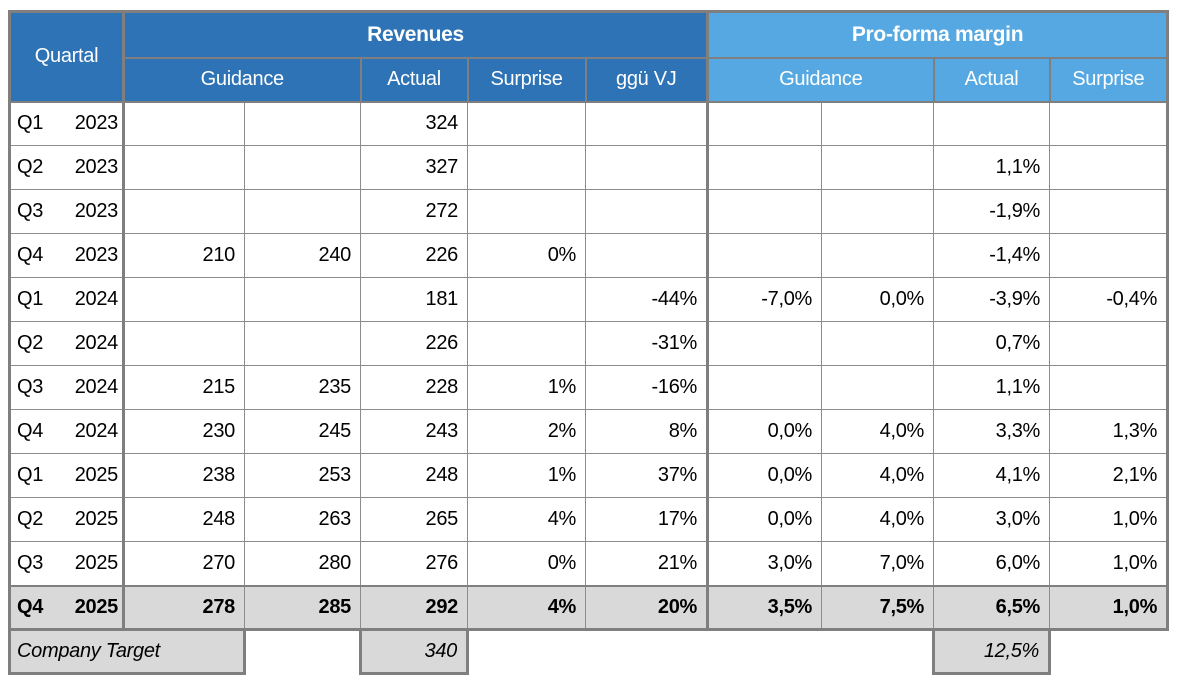  Describe the element at coordinates (992, 431) in the screenshot. I see `margin-actual-cell: 3,3%` at that location.